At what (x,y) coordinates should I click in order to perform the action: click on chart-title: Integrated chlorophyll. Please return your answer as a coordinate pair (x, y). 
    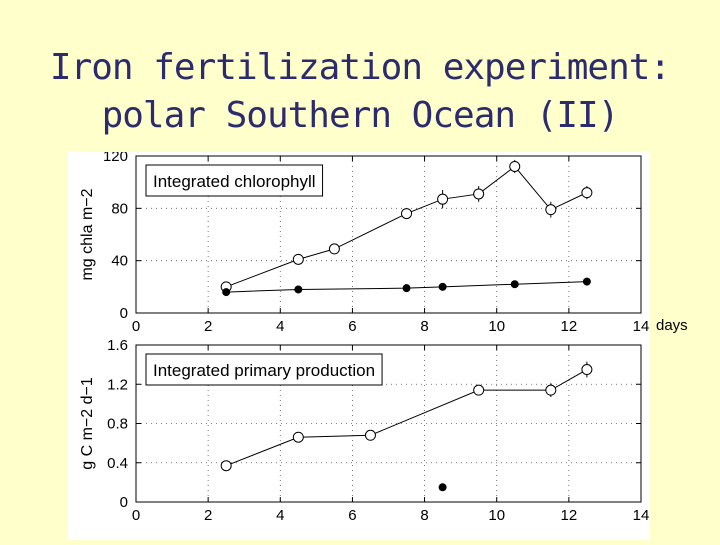
    Looking at the image, I should click on (234, 181).